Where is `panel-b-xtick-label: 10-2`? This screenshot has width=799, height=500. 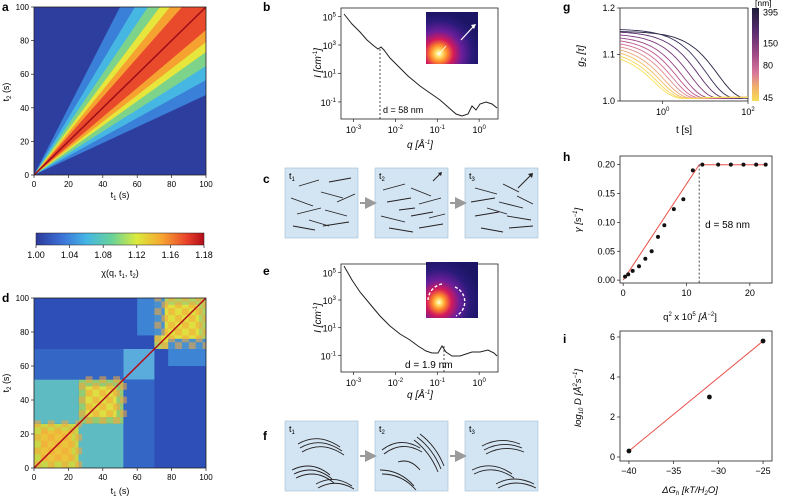
panel-b-xtick-label: 10-2 is located at coordinates (396, 130).